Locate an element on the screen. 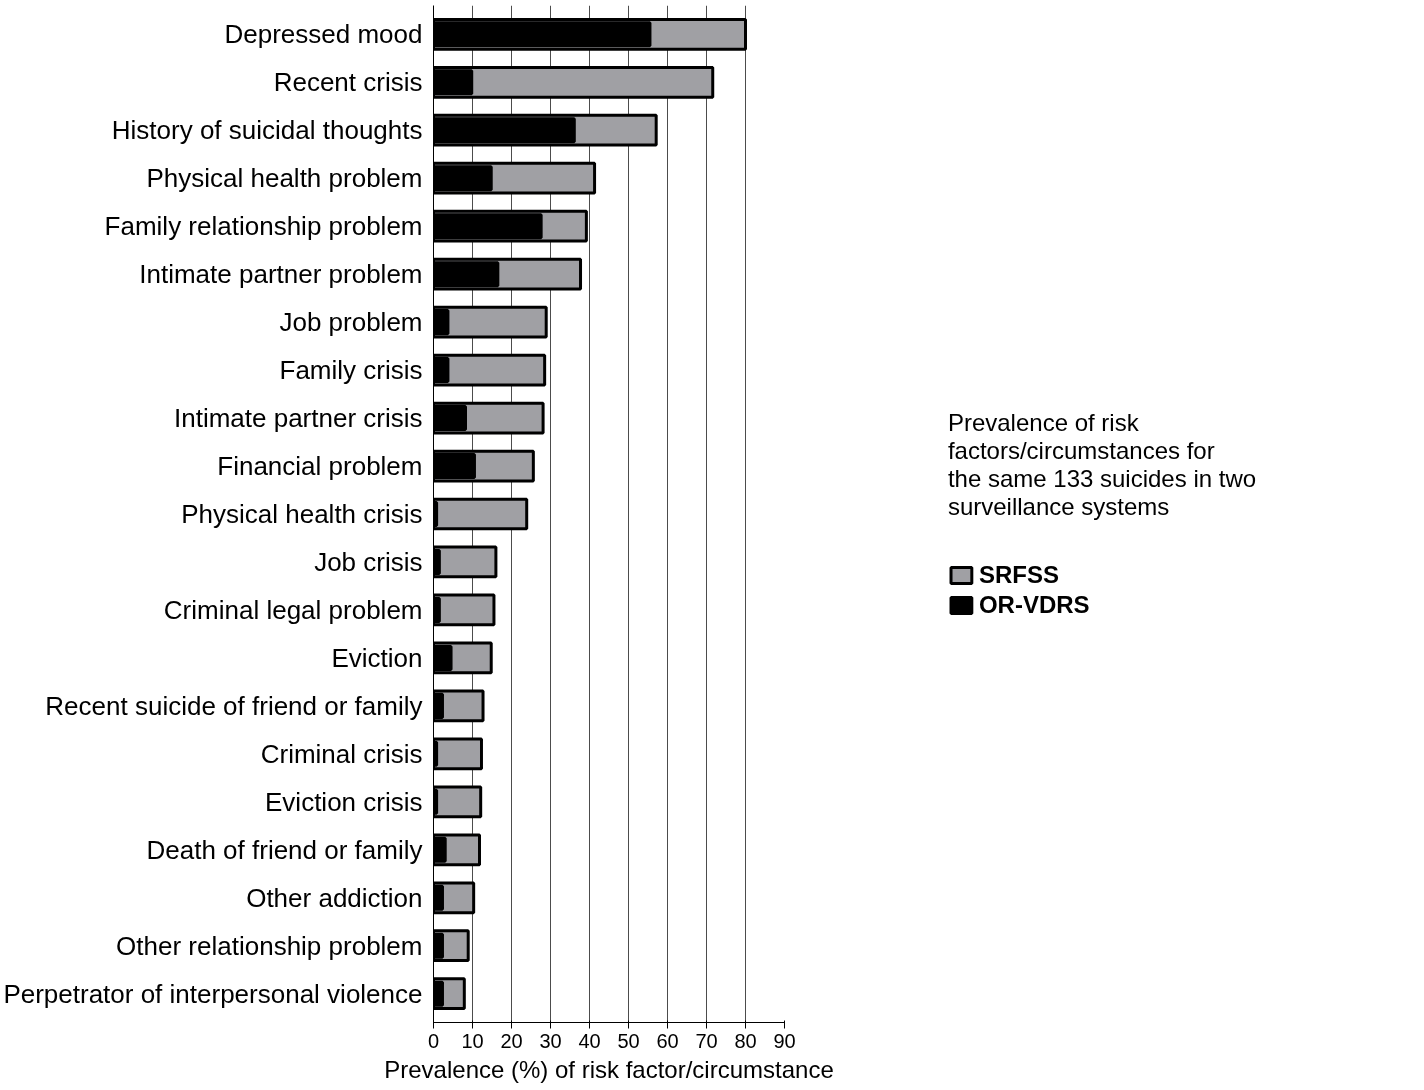  y-tick-label: Recent suicide of friend or family is located at coordinates (234, 705).